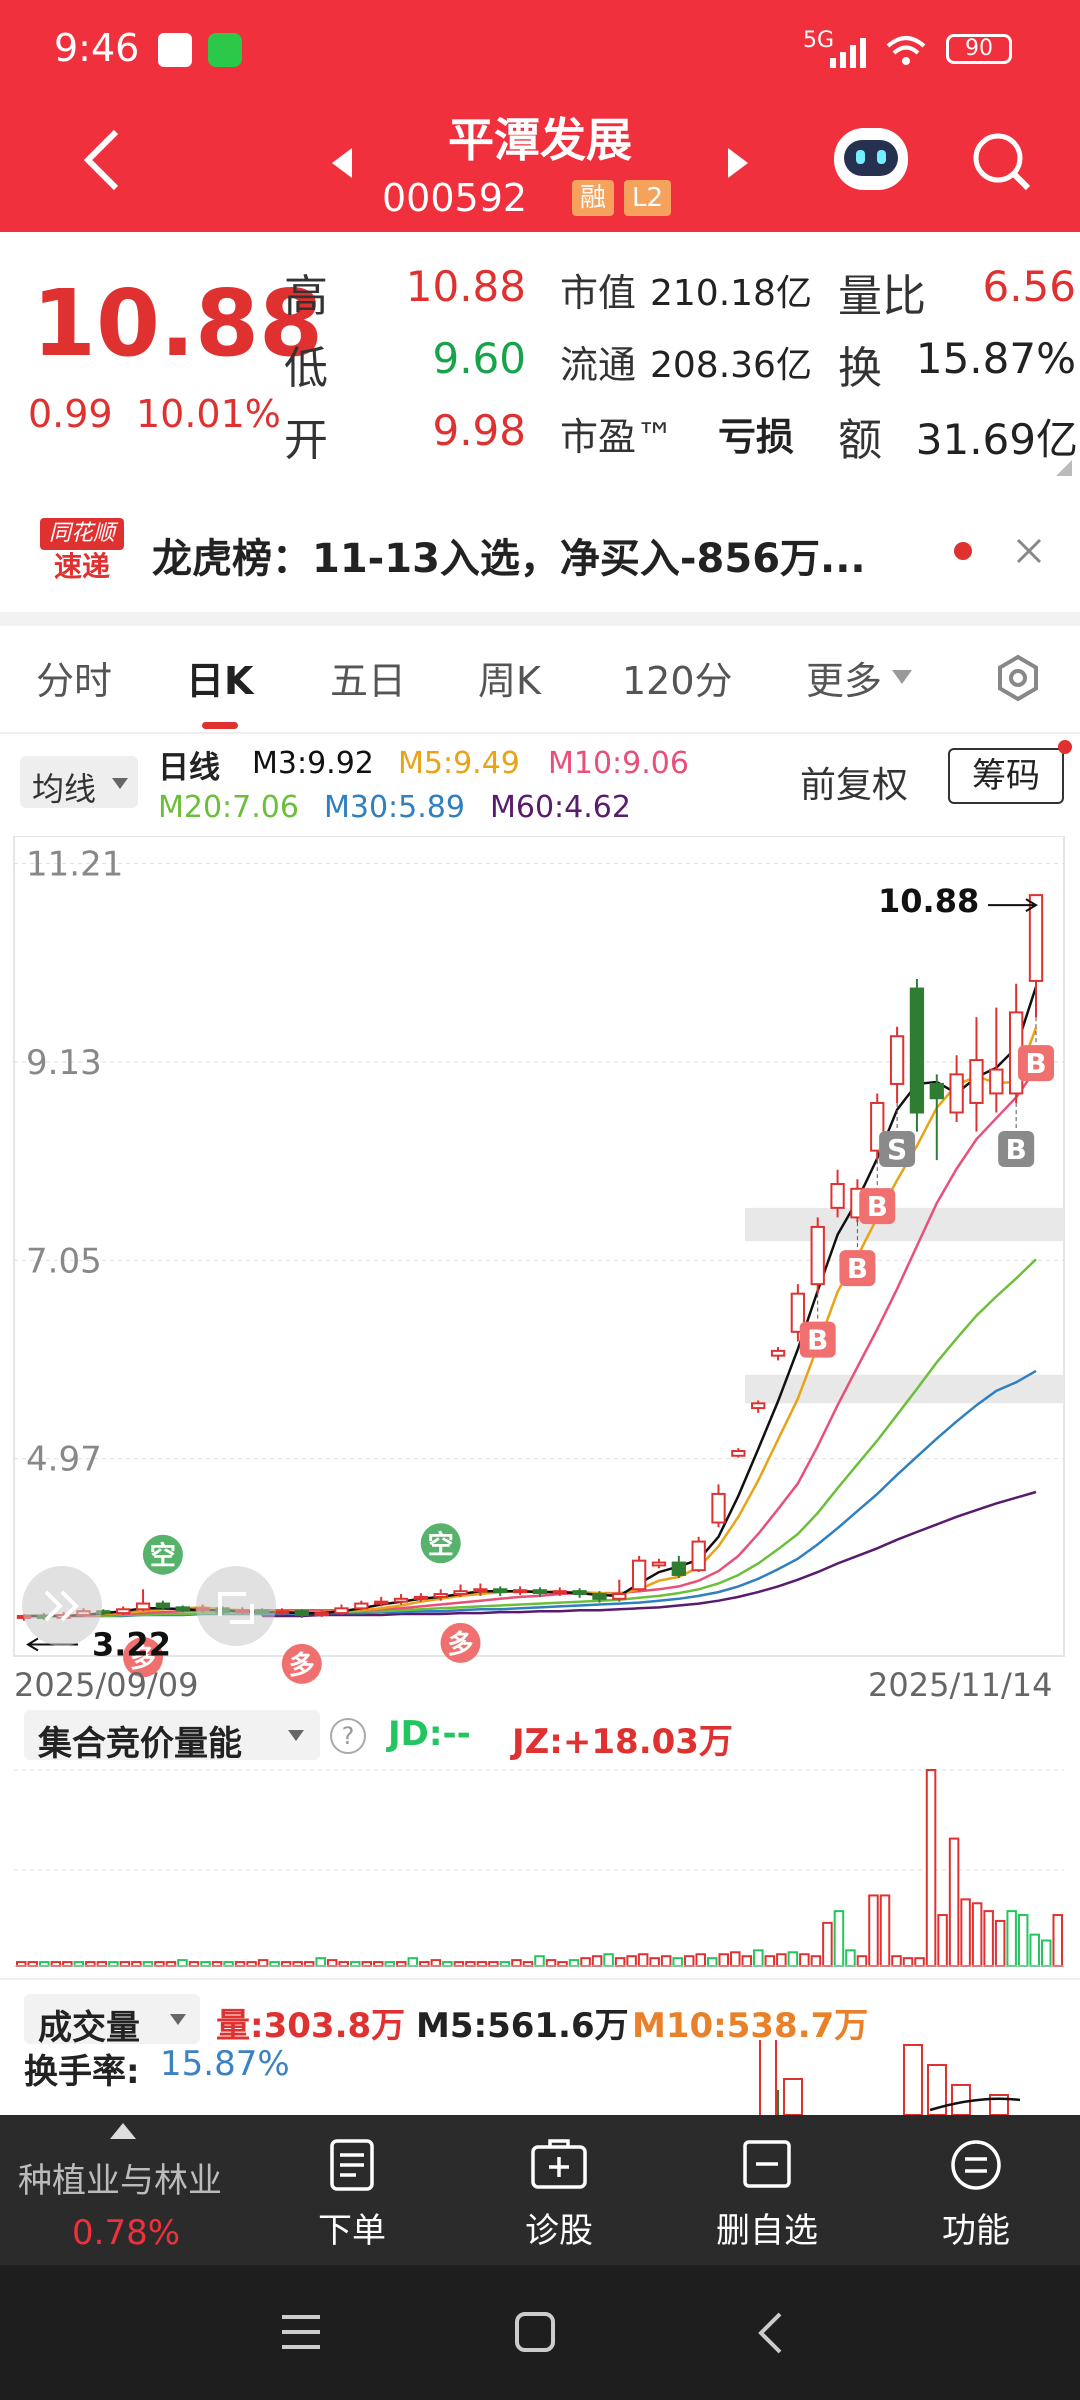  What do you see at coordinates (976, 2165) in the screenshot?
I see `function-icon` at bounding box center [976, 2165].